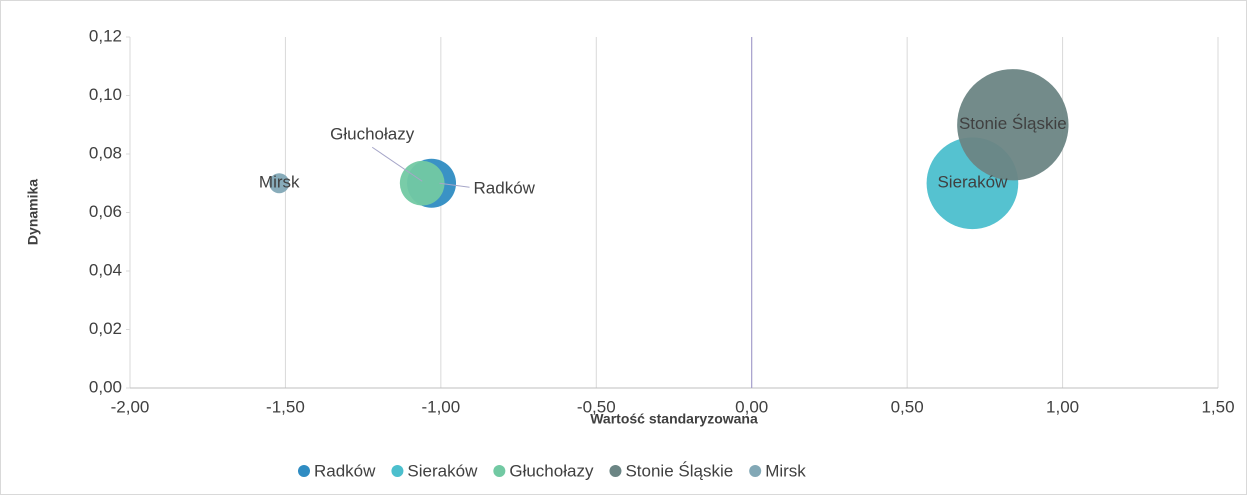 The height and width of the screenshot is (495, 1247). What do you see at coordinates (674, 419) in the screenshot?
I see `x-axis-title: Wartość standaryzowana` at bounding box center [674, 419].